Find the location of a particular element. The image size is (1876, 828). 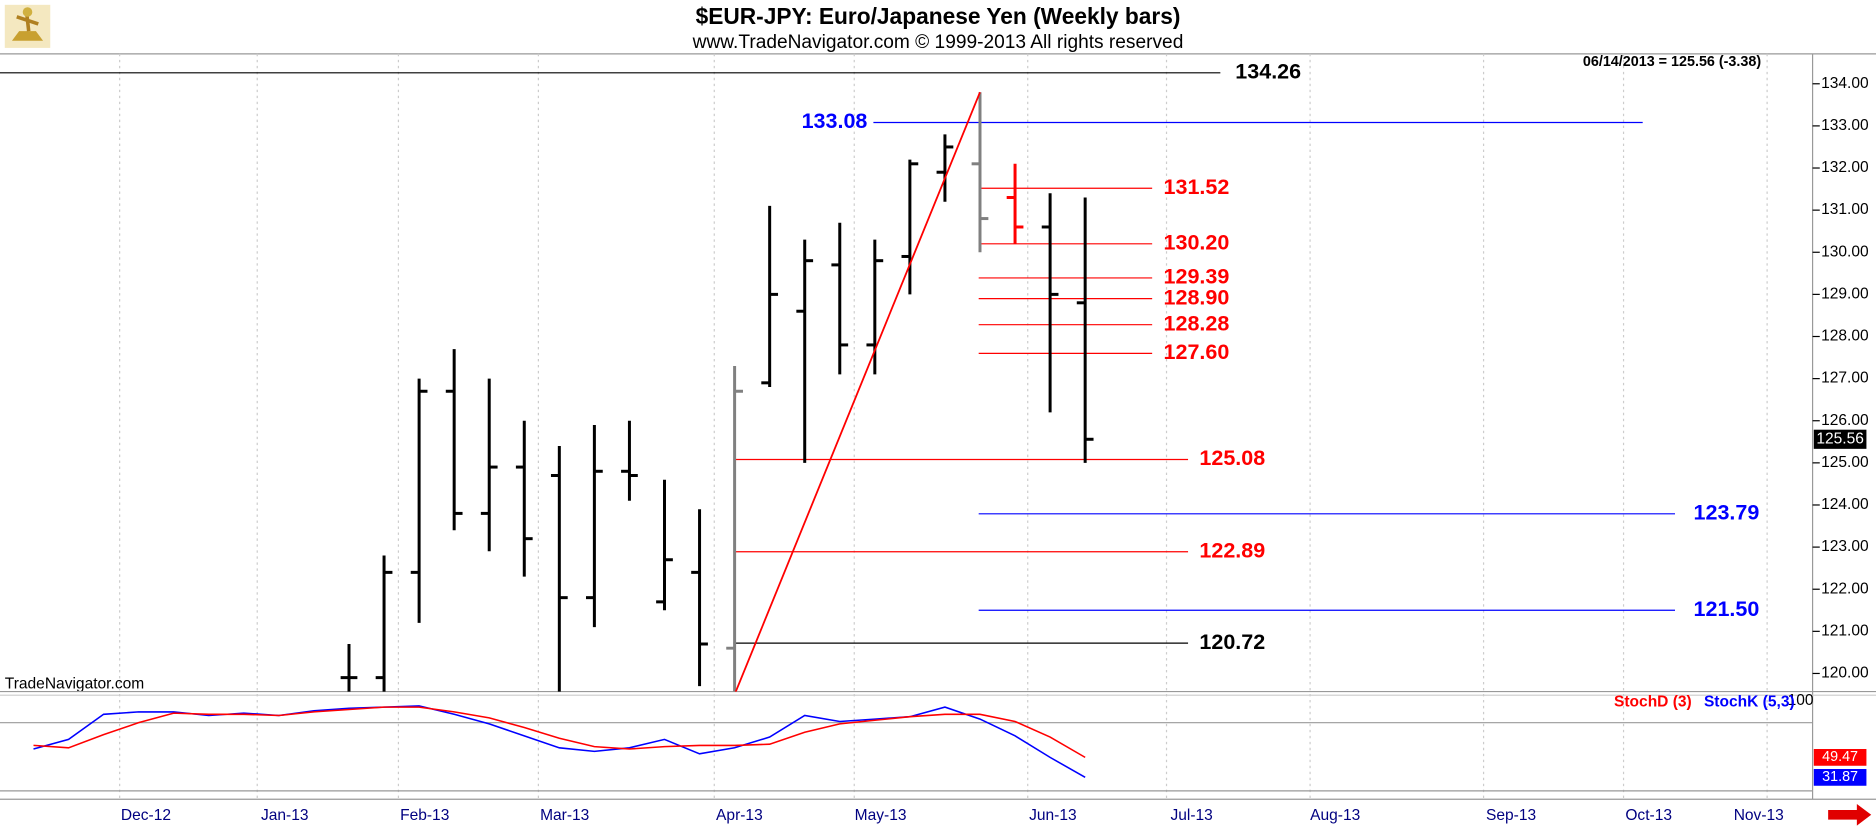

x-tick-label: May-13 is located at coordinates (881, 815).